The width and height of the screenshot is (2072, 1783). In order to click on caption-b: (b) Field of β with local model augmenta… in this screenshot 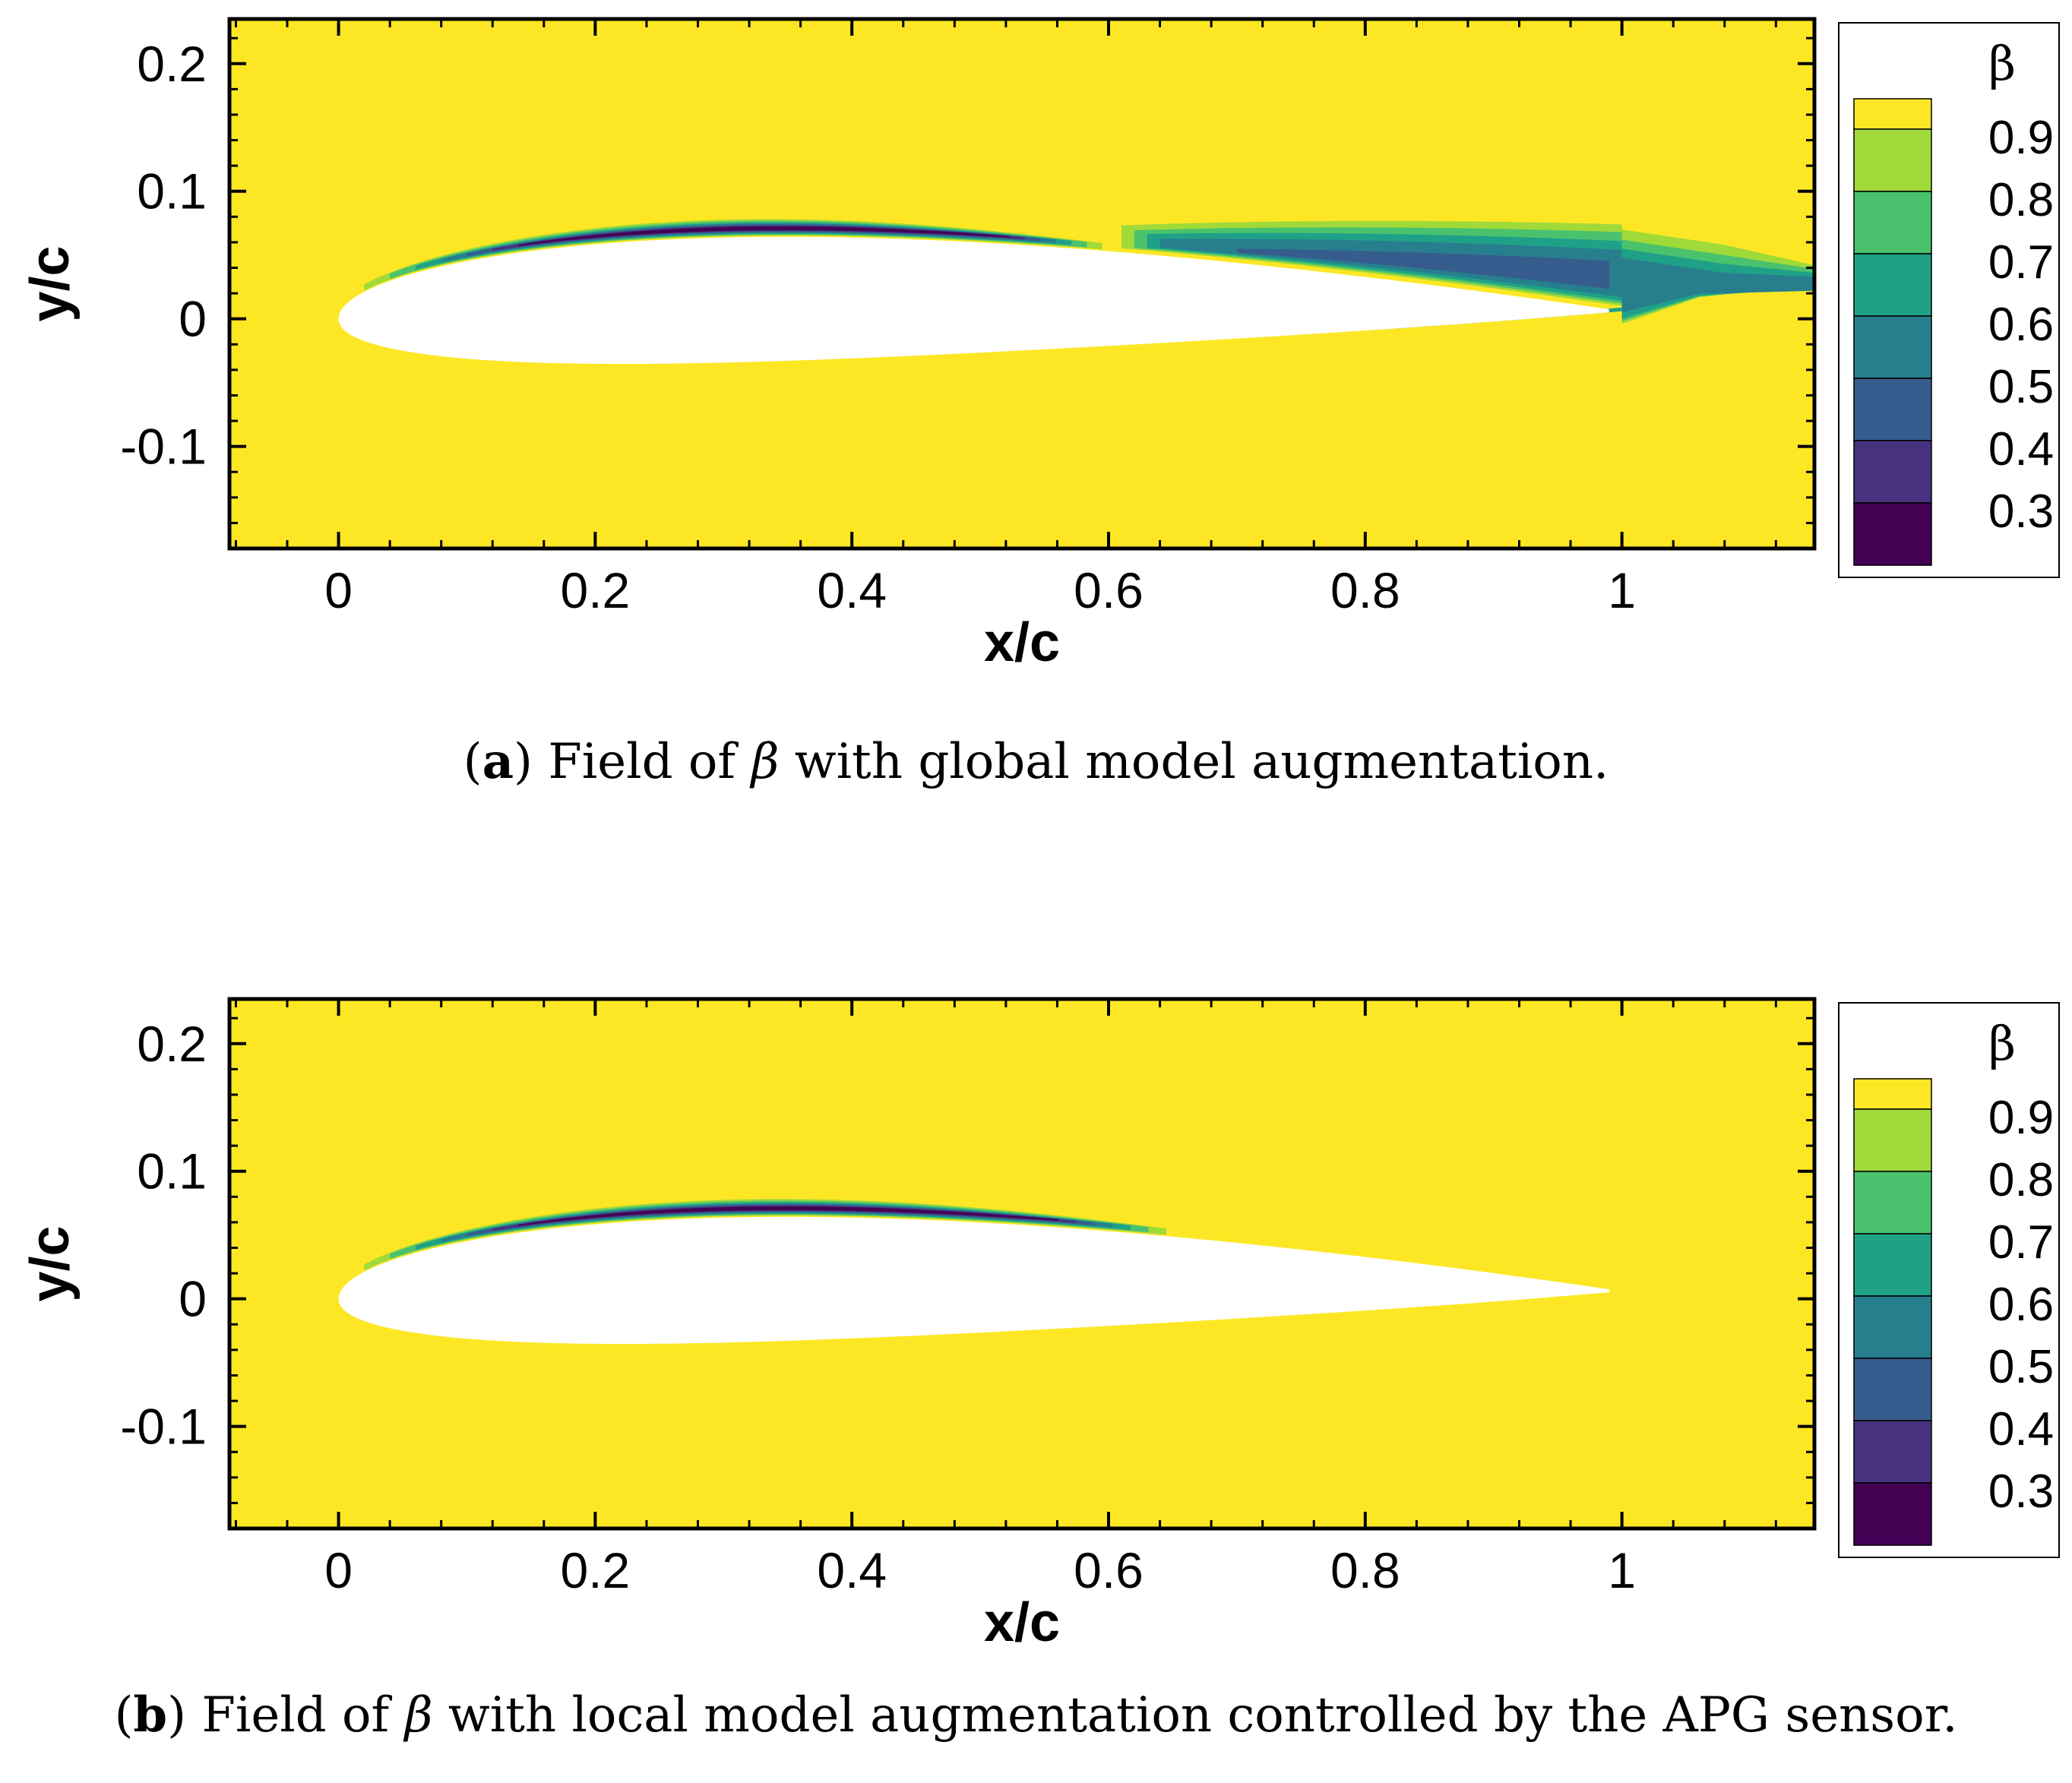, I will do `click(1036, 1715)`.